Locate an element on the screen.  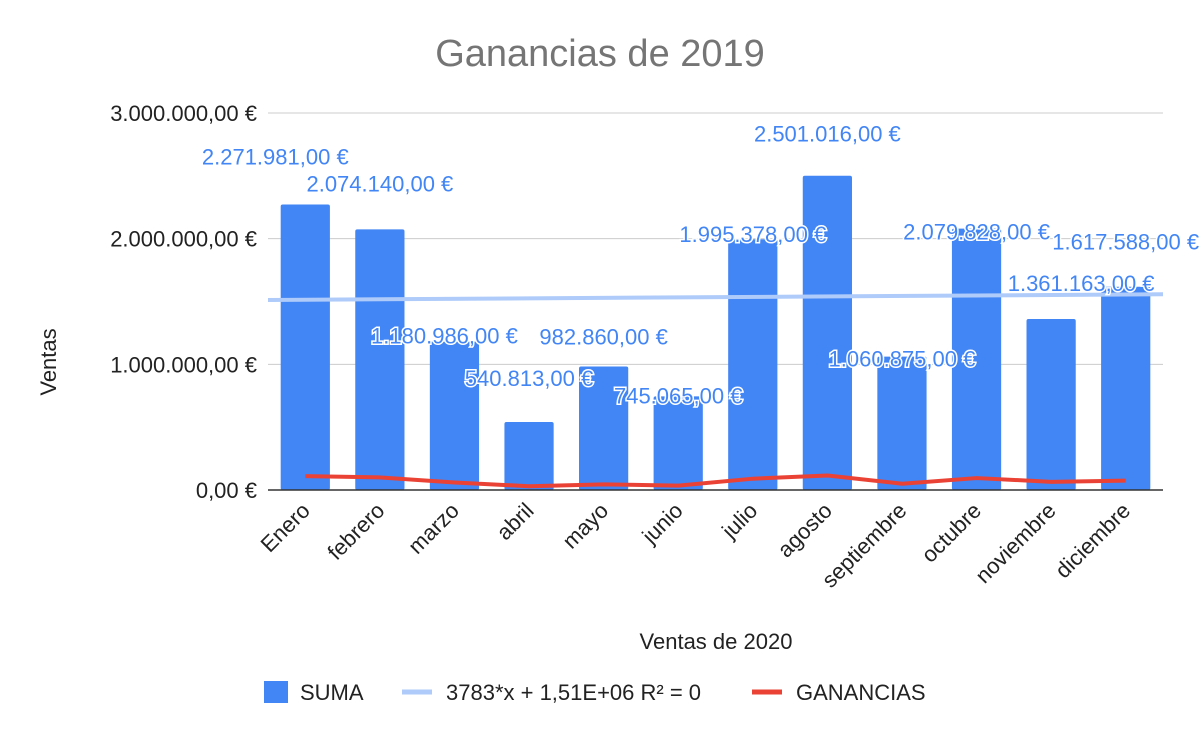
bar-marzo is located at coordinates (454, 415).